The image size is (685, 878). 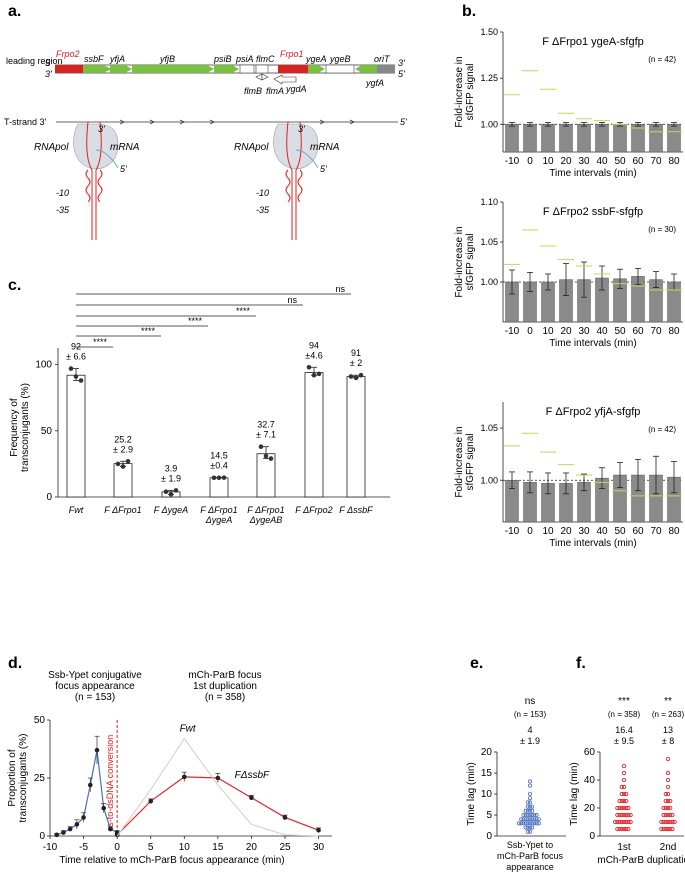 What do you see at coordinates (638, 161) in the screenshot?
I see `b1-xtick-label: 60` at bounding box center [638, 161].